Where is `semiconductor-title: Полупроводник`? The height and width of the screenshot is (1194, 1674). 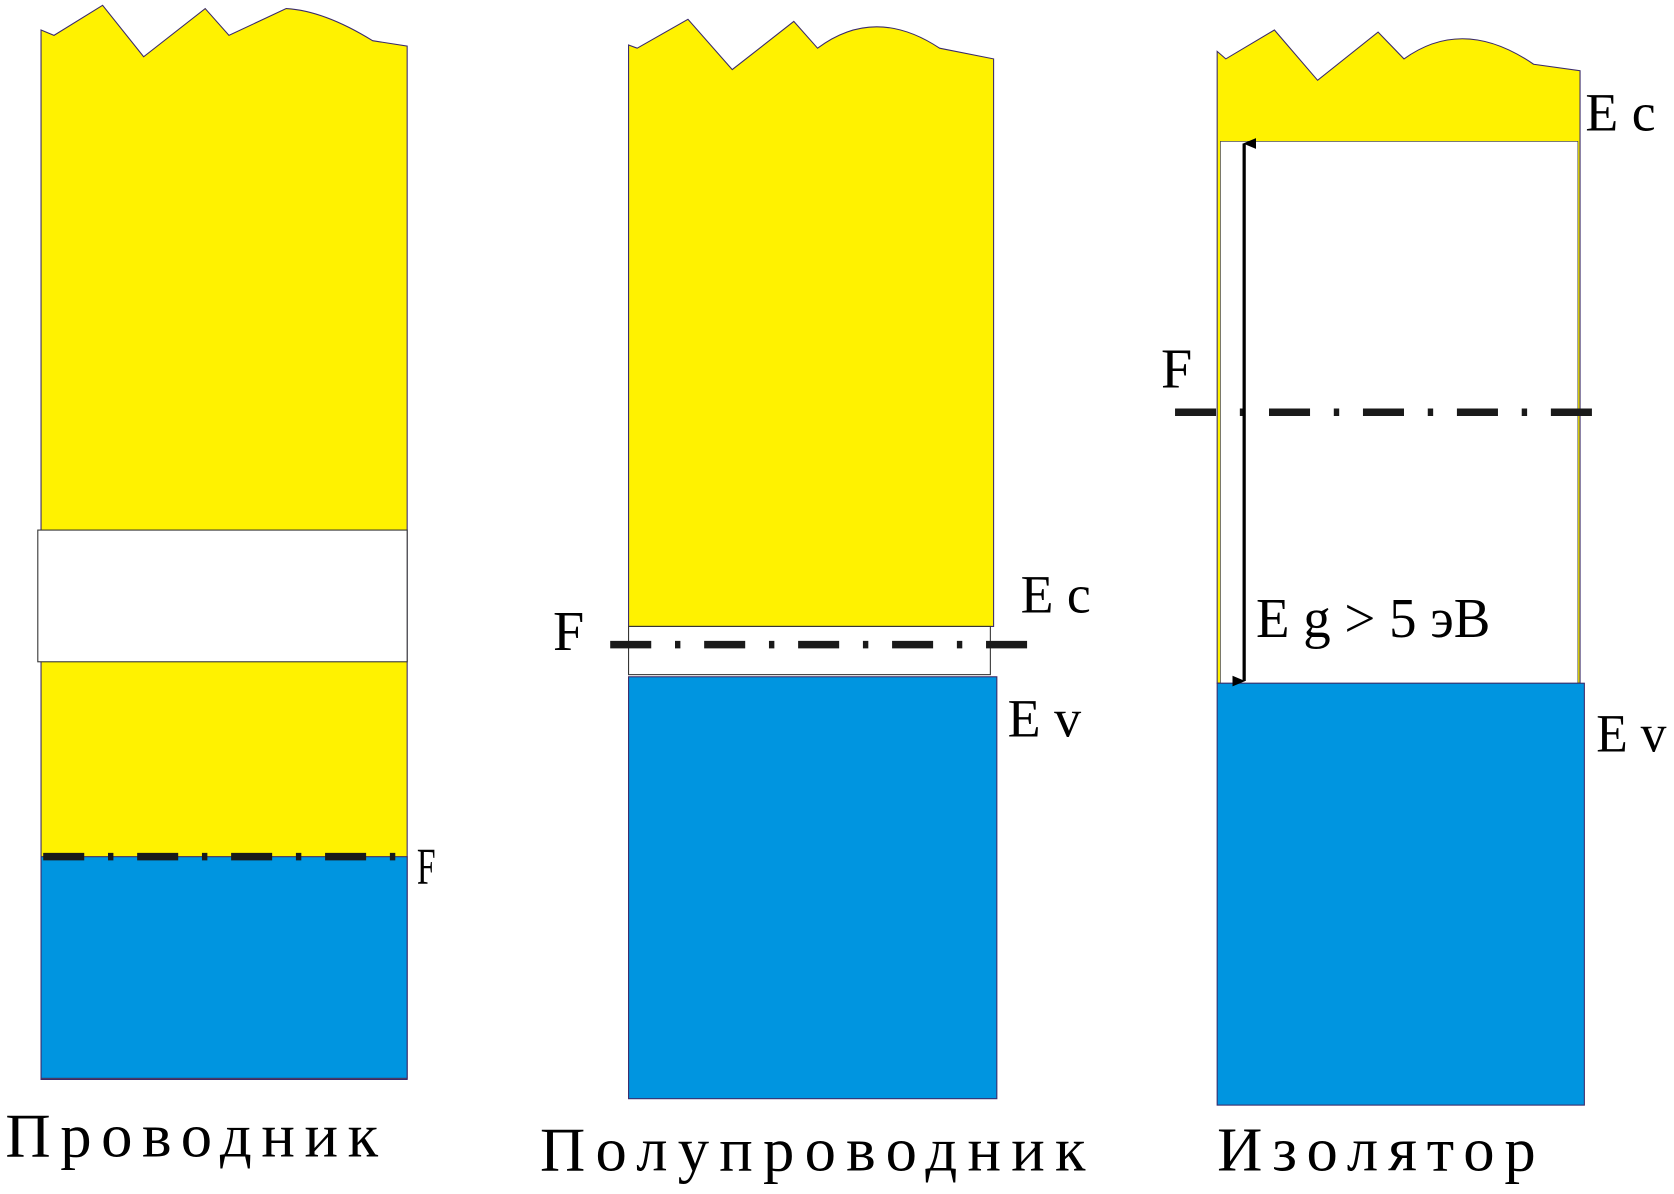
semiconductor-title: Полупроводник is located at coordinates (813, 1150).